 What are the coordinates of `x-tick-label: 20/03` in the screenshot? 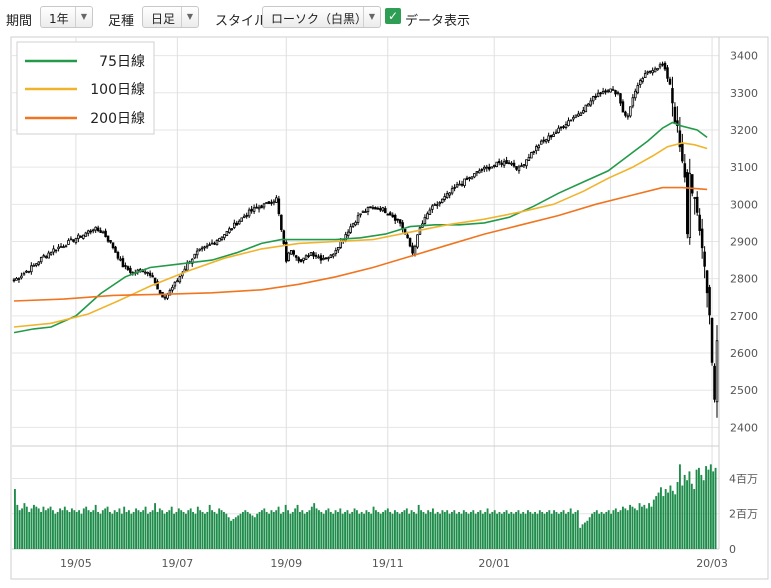 It's located at (712, 563).